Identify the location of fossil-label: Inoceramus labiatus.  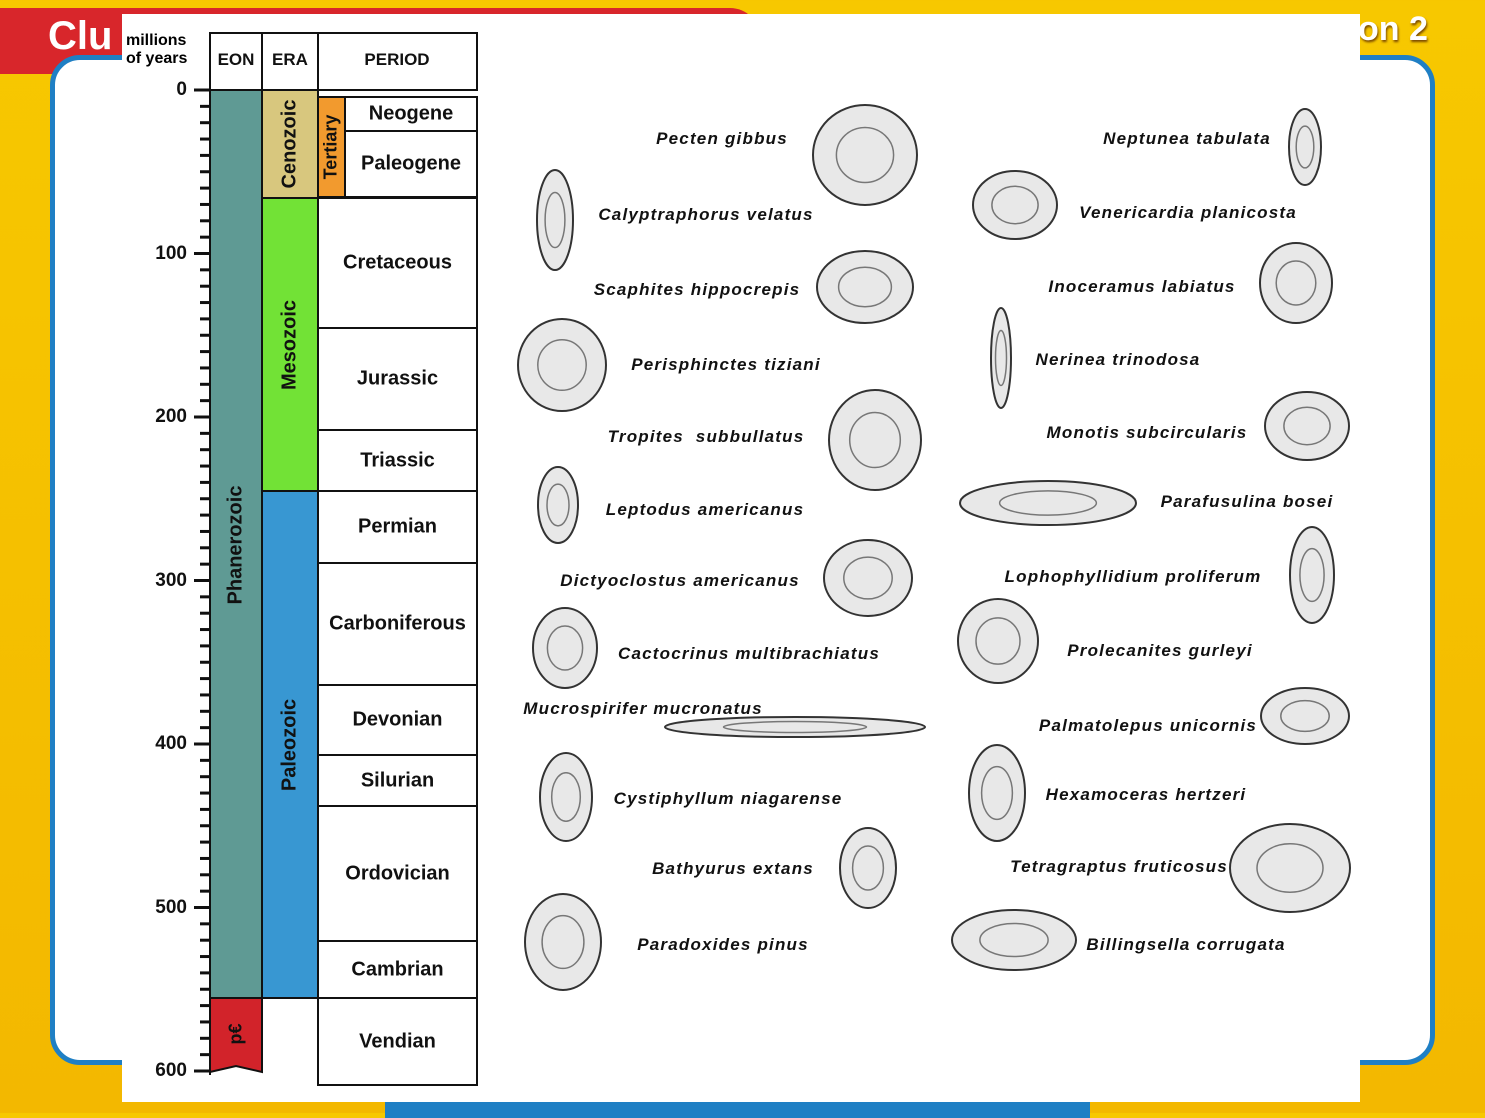
(1142, 286).